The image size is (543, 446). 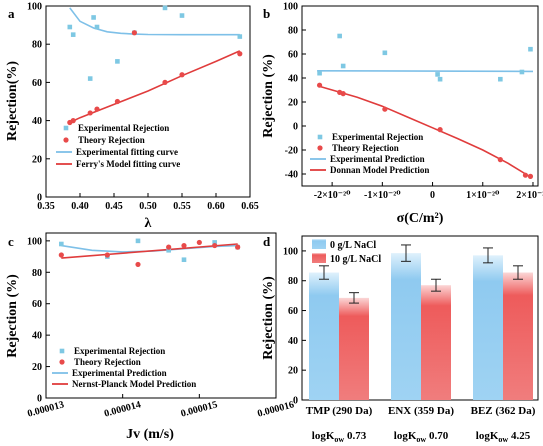 I want to click on x-tick-label: 0.000014, so click(x=122, y=409).